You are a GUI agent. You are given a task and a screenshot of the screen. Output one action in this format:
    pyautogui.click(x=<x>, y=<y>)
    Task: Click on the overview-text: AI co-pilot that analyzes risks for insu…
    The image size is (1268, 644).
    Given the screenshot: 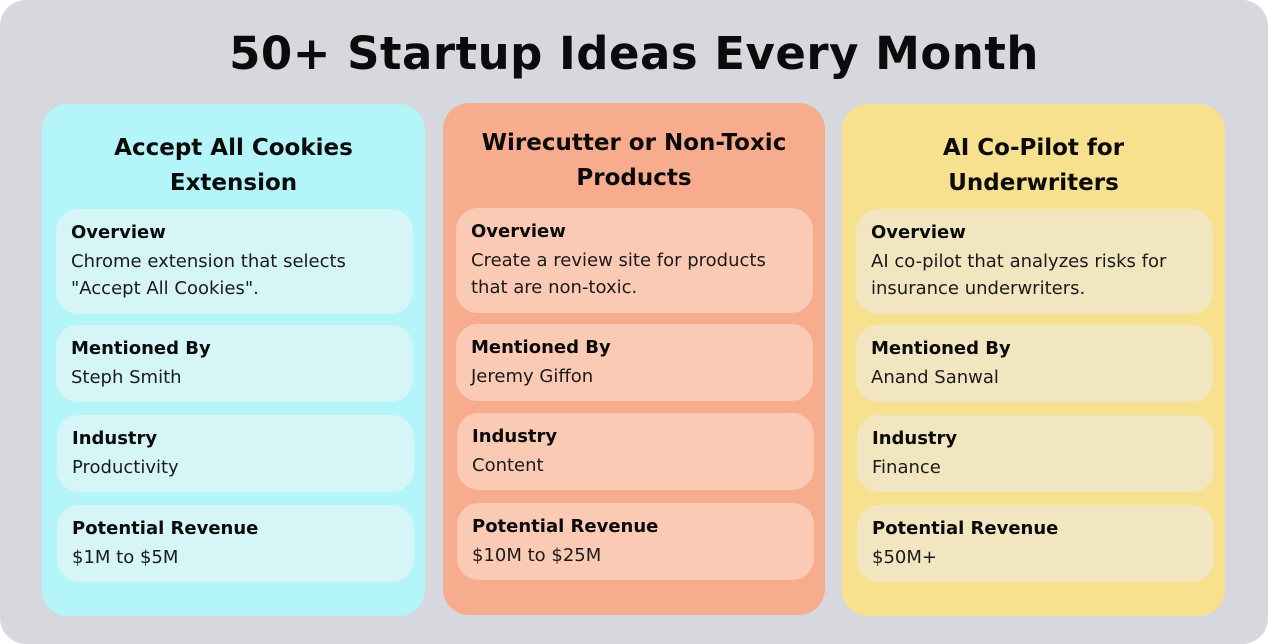 What is the action you would take?
    pyautogui.click(x=1019, y=275)
    